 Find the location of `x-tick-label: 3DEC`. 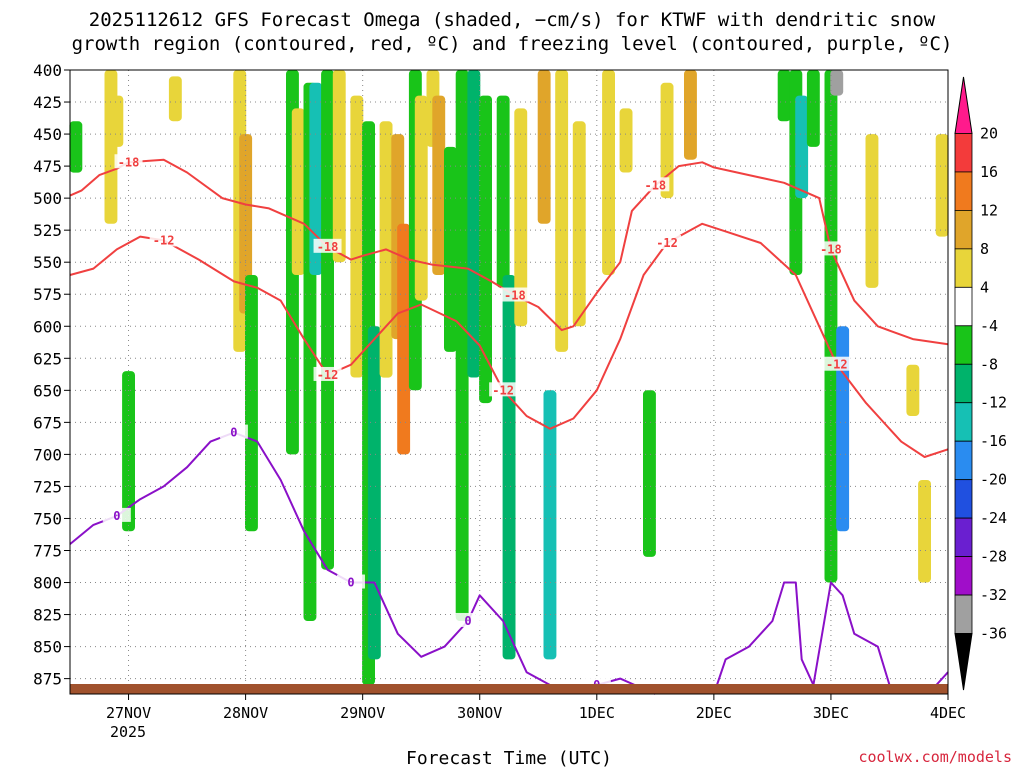

x-tick-label: 3DEC is located at coordinates (831, 713).